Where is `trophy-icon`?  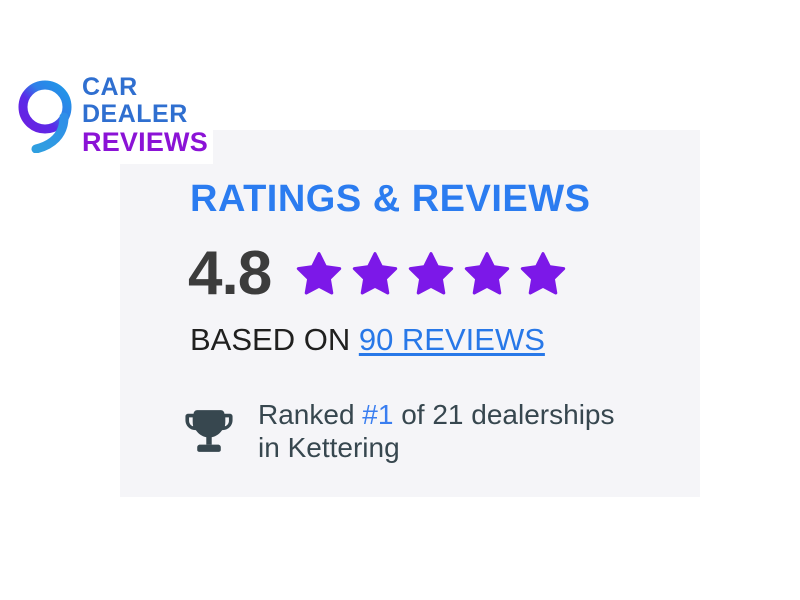
trophy-icon is located at coordinates (209, 431).